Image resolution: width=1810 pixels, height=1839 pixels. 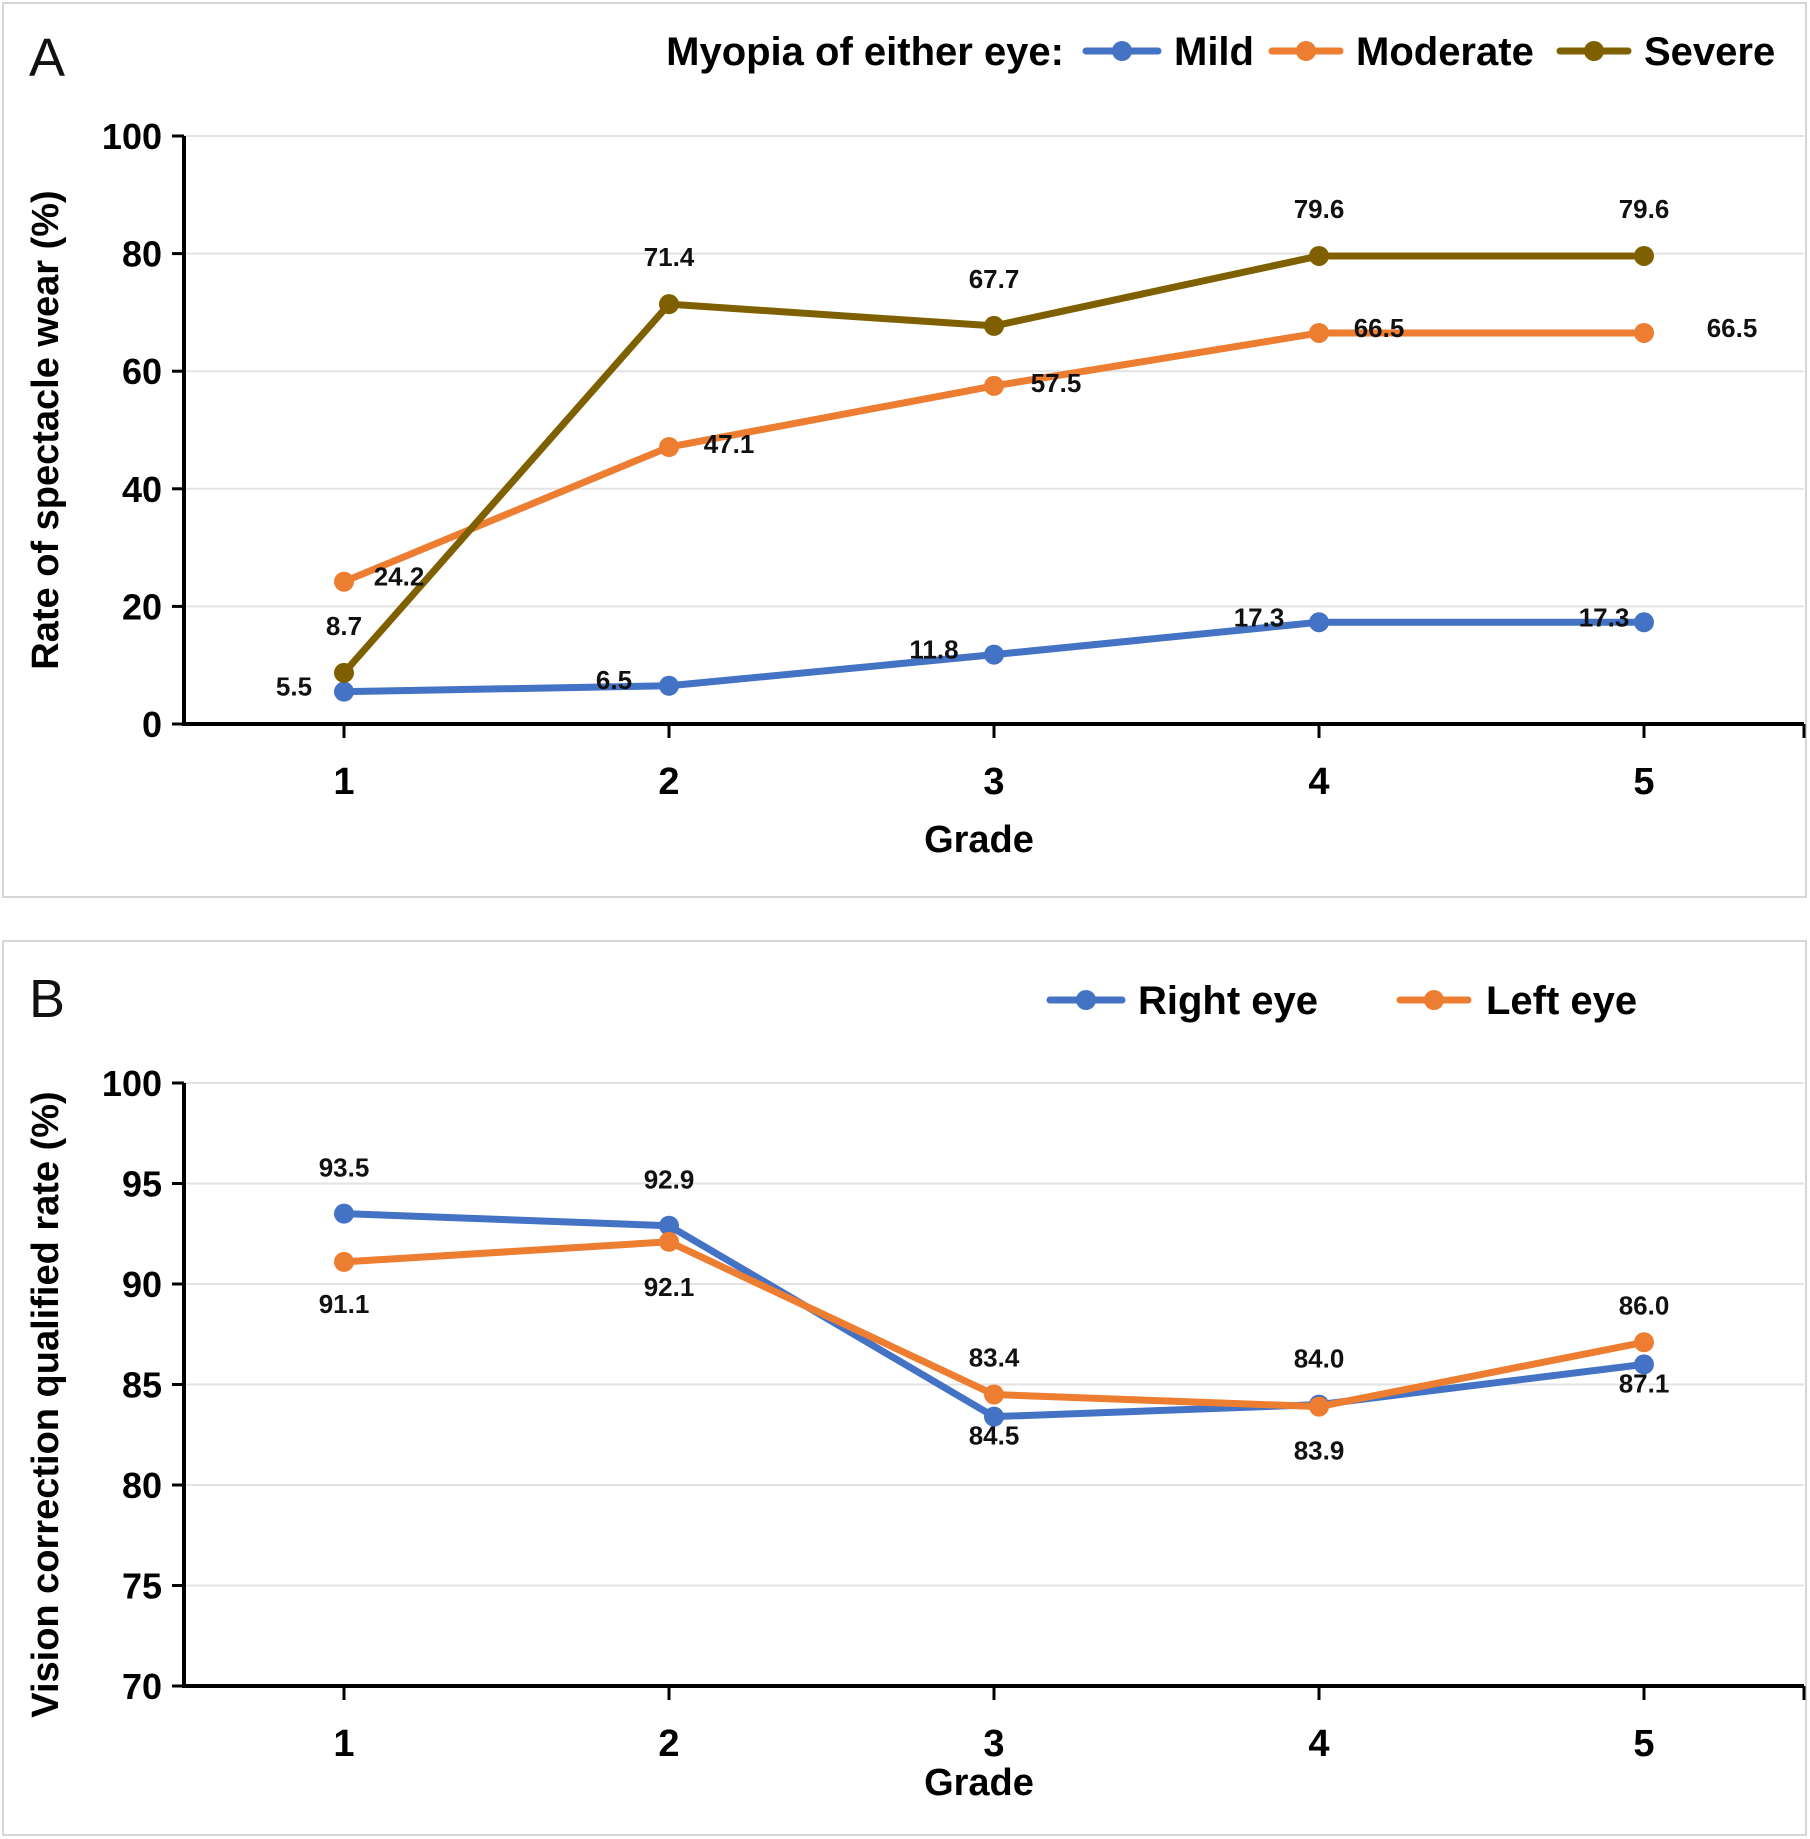 What do you see at coordinates (1434, 1000) in the screenshot?
I see `legend-marker-left-eye` at bounding box center [1434, 1000].